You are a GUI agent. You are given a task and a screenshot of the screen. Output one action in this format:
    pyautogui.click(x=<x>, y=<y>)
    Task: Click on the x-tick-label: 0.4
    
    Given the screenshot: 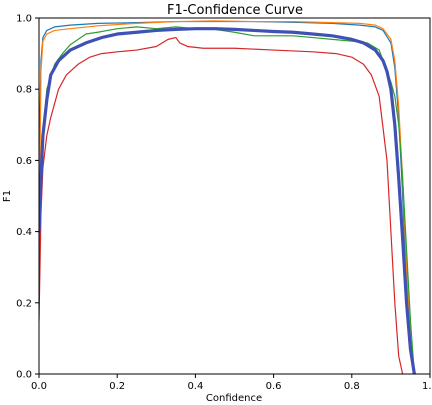 What is the action you would take?
    pyautogui.click(x=195, y=386)
    